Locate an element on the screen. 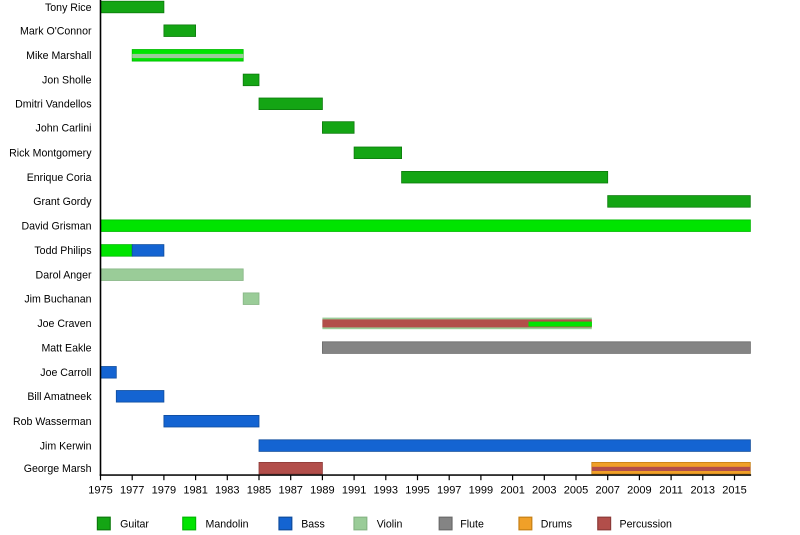 Image resolution: width=800 pixels, height=535 pixels. svg-text: Guitar is located at coordinates (134, 525).